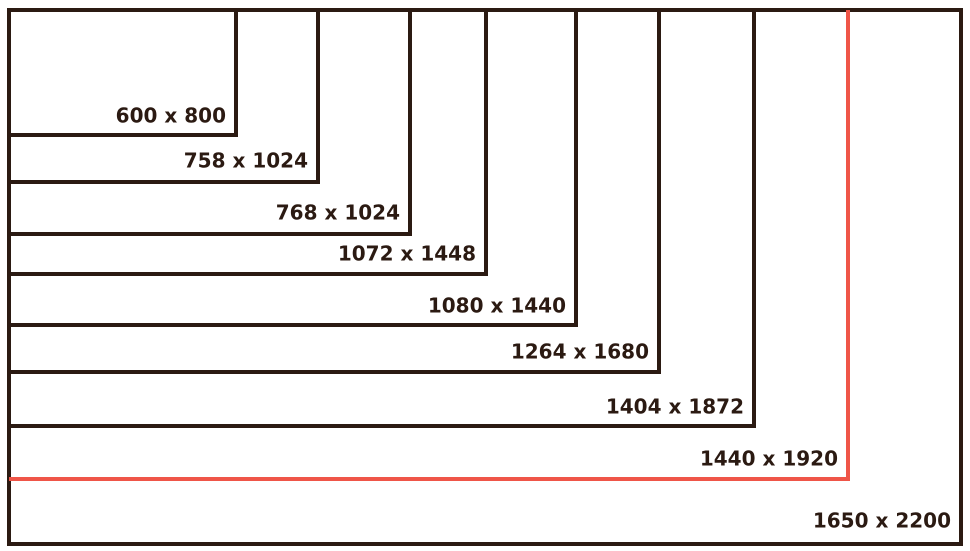  I want to click on frame-label: 1440 x 1920, so click(769, 459).